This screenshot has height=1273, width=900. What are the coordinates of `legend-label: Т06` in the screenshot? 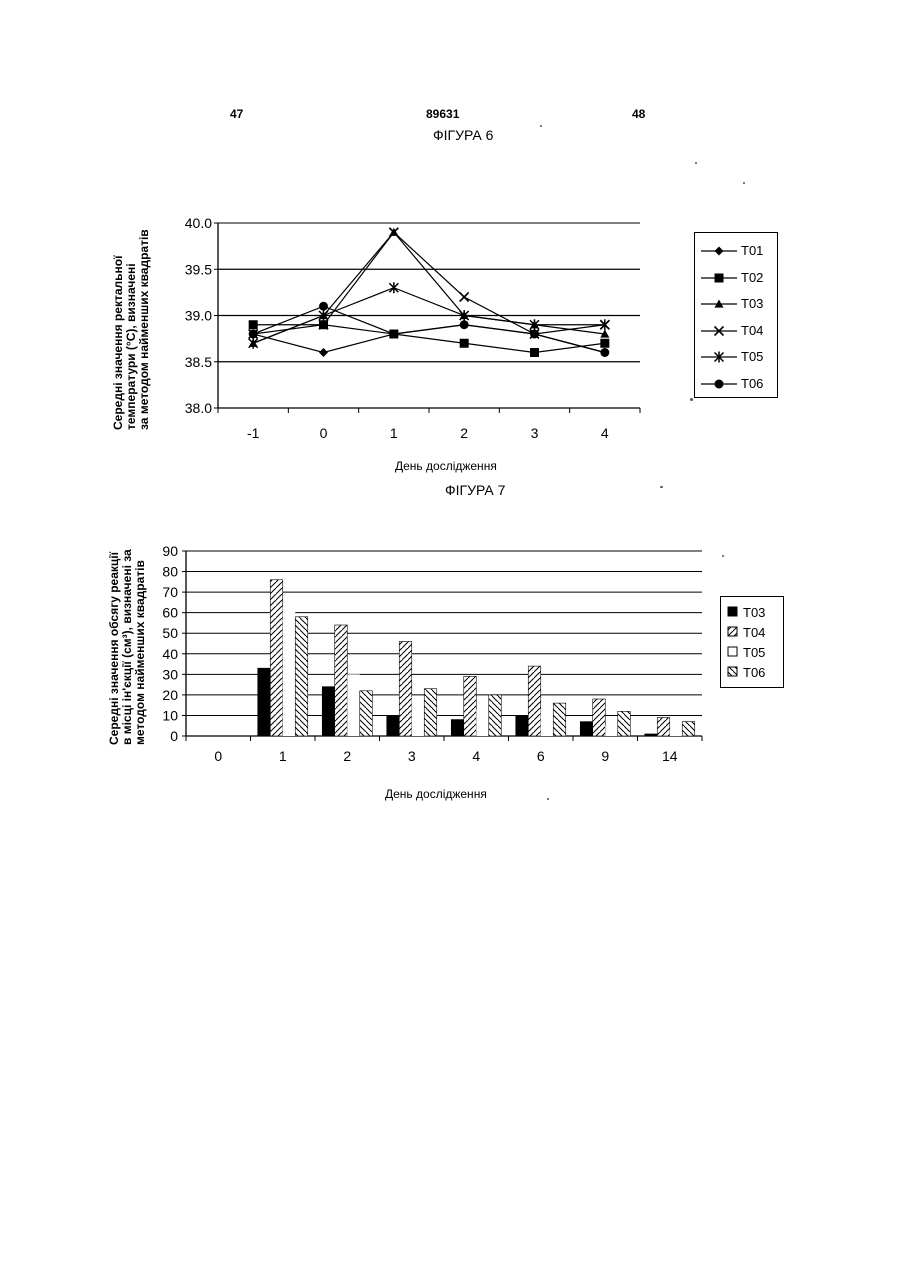 It's located at (754, 672).